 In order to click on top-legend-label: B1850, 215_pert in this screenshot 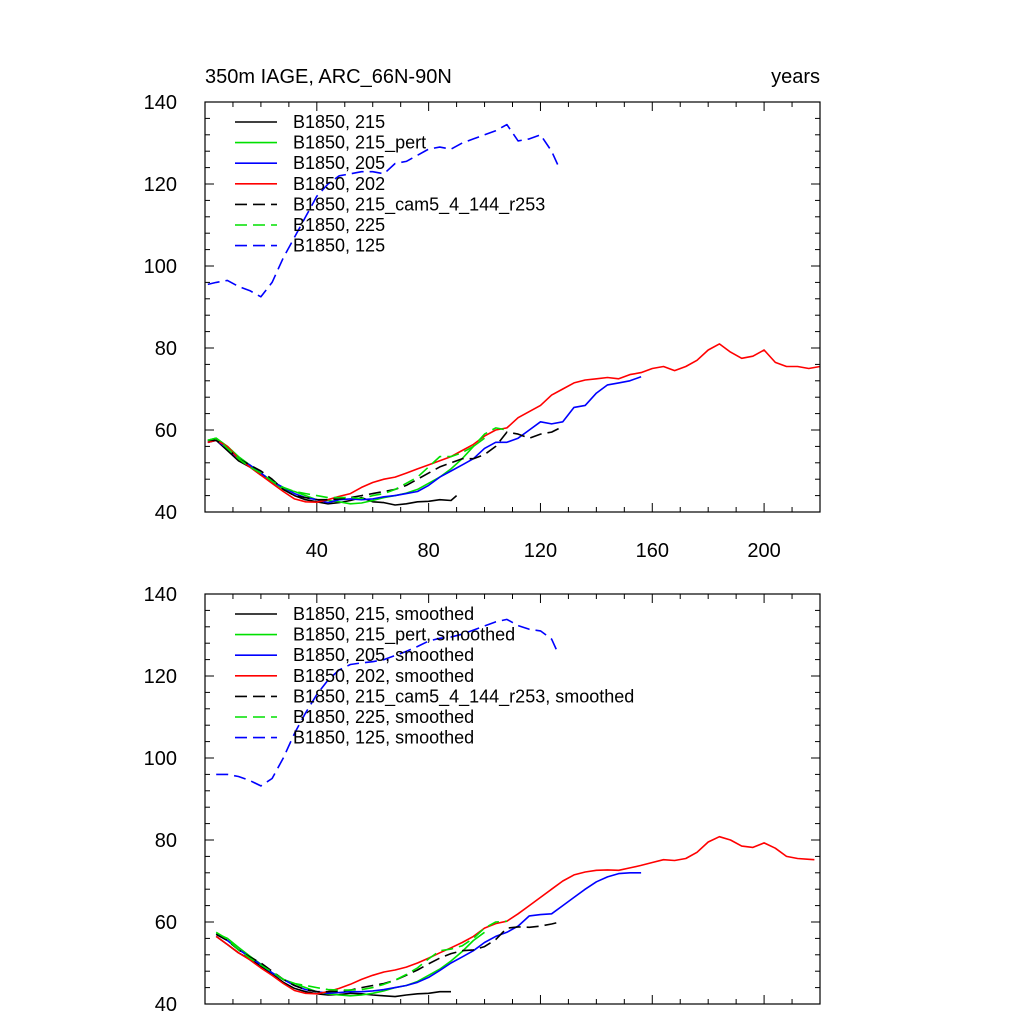, I will do `click(359, 143)`.